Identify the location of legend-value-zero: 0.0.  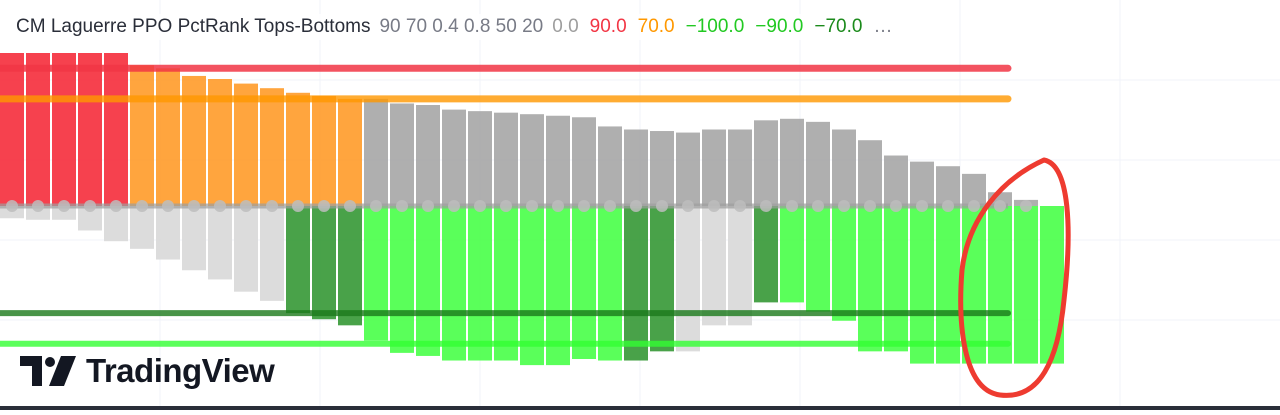
(565, 26).